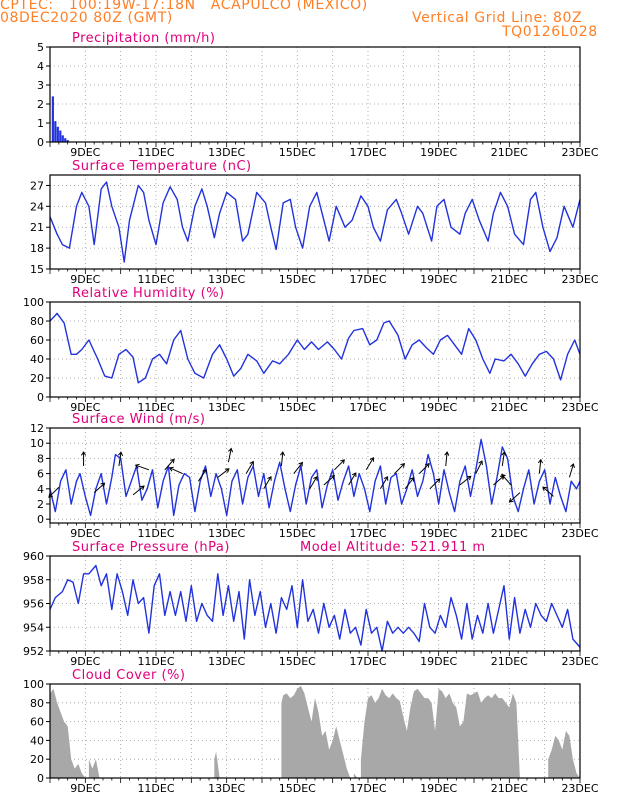  What do you see at coordinates (37, 321) in the screenshot?
I see `y-tick-label: 80` at bounding box center [37, 321].